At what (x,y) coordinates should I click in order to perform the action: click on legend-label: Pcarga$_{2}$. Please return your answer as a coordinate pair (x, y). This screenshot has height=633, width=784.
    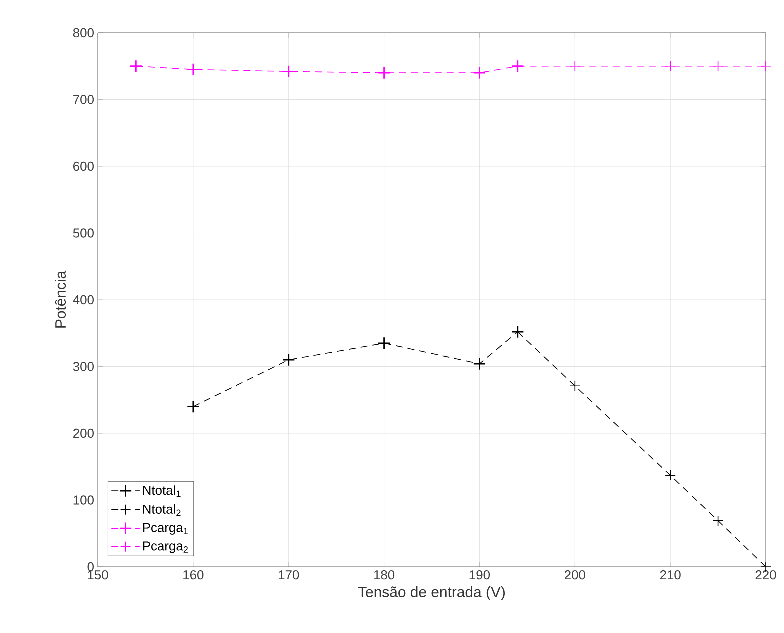
    Looking at the image, I should click on (165, 548).